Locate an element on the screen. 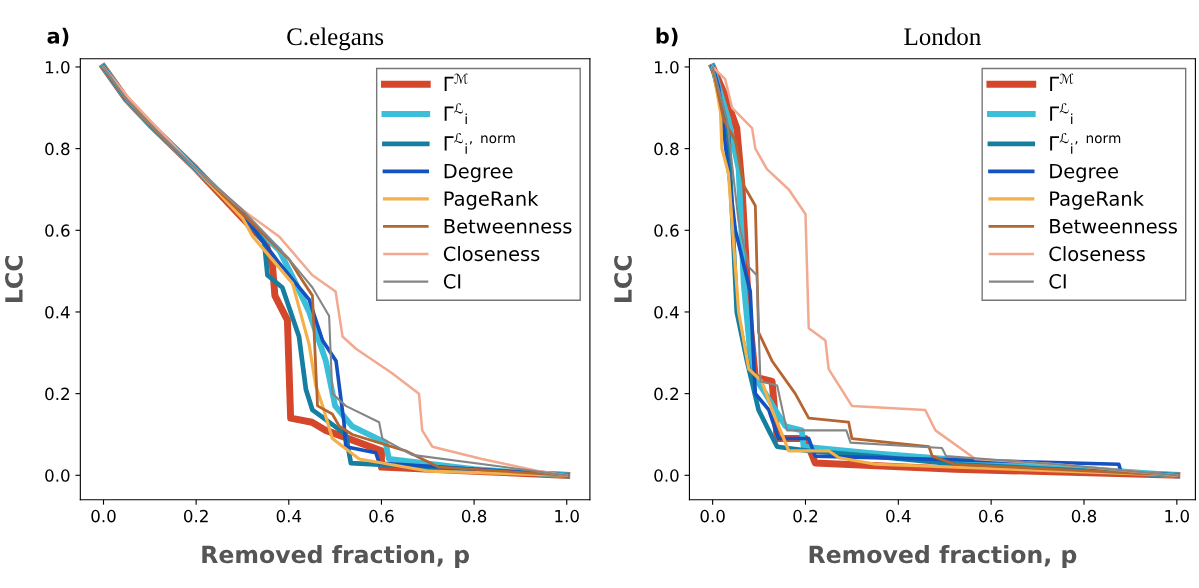  text: a) is located at coordinates (58, 37).